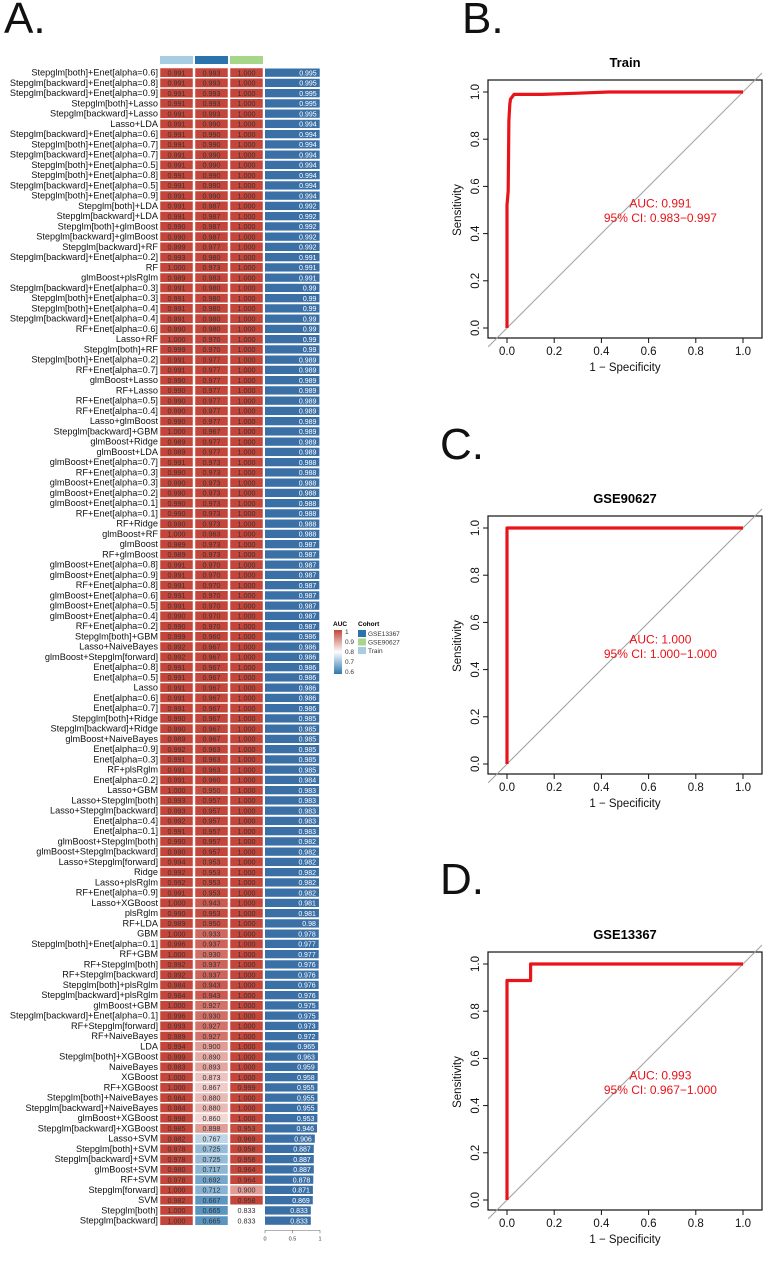 The height and width of the screenshot is (1267, 768). Describe the element at coordinates (212, 739) in the screenshot. I see `auc-value: 0.967` at that location.